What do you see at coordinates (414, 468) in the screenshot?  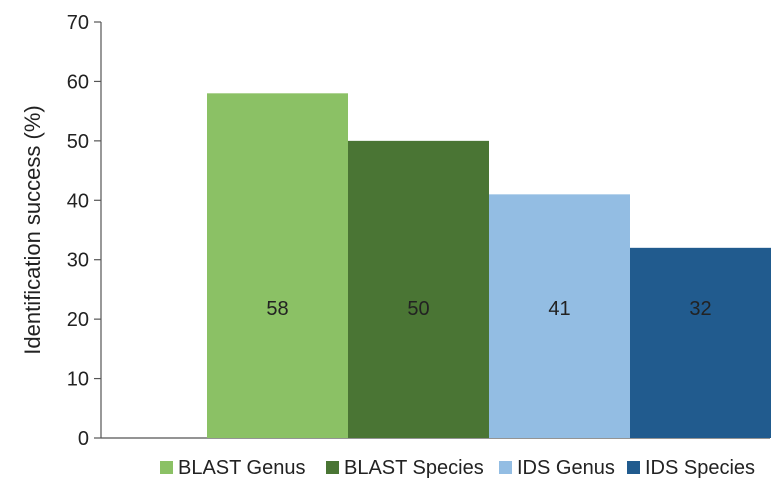 I see `legend-label: BLAST Species` at bounding box center [414, 468].